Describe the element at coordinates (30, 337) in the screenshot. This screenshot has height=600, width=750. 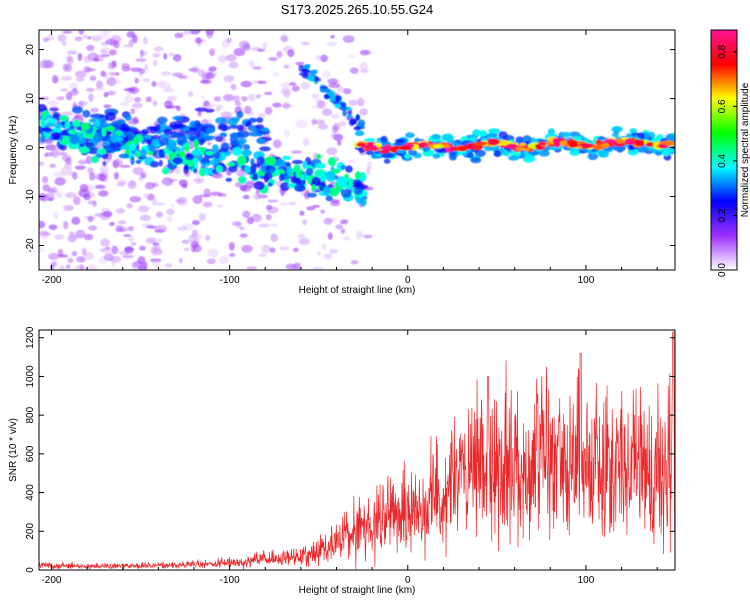
I see `snr-y-tick-label: 1200` at that location.